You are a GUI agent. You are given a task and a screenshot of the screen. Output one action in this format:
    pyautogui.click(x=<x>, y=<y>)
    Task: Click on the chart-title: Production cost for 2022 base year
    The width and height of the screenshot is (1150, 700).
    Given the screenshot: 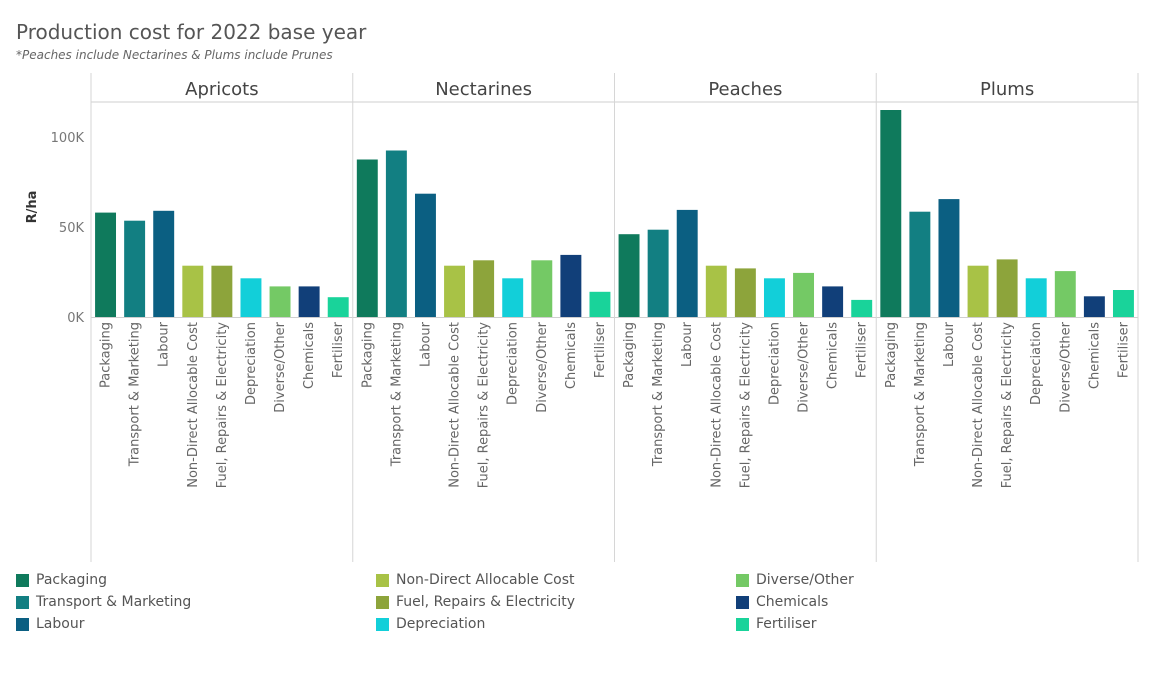 What is the action you would take?
    pyautogui.click(x=191, y=32)
    